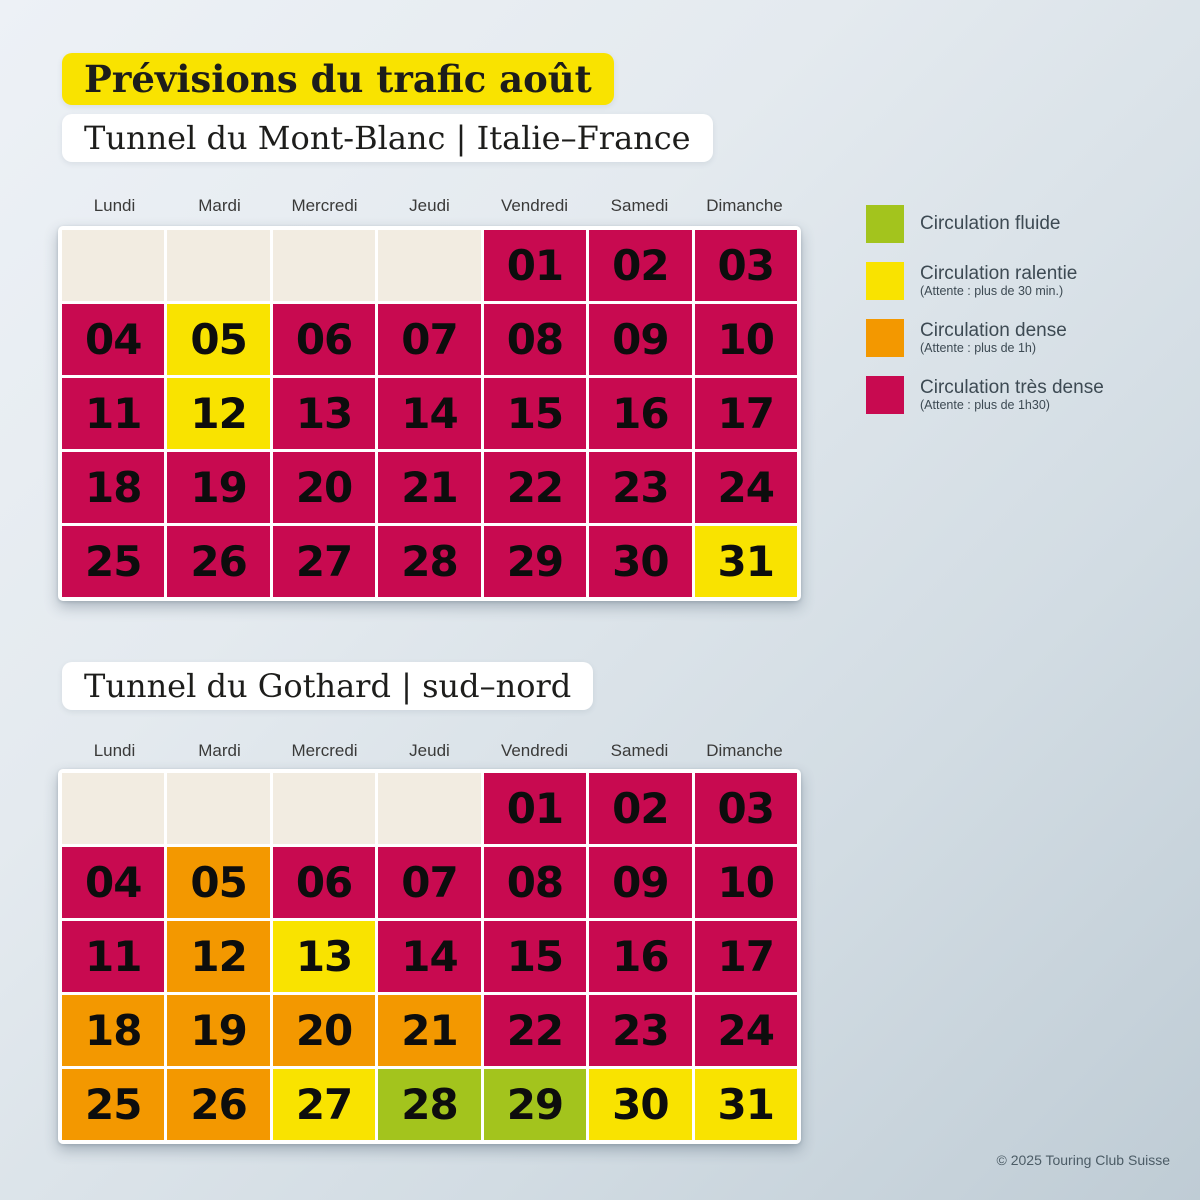 Image resolution: width=1200 pixels, height=1200 pixels. Describe the element at coordinates (885, 281) in the screenshot. I see `legend-swatch-ralentie` at that location.